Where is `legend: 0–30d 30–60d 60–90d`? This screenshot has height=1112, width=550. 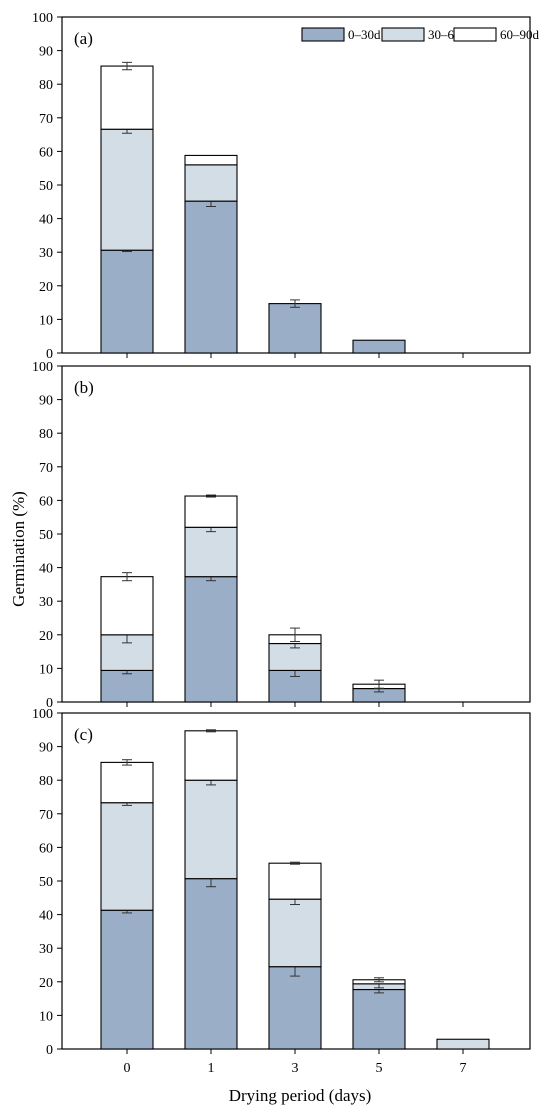 legend: 0–30d 30–60d 60–90d is located at coordinates (420, 34).